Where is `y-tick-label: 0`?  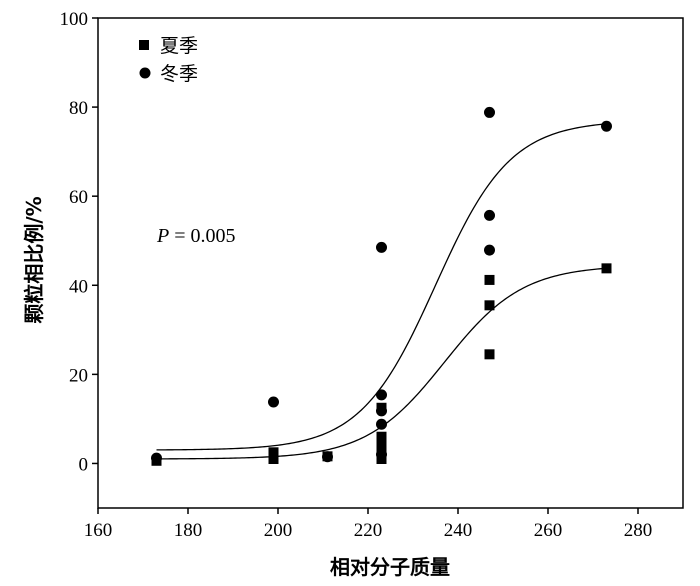 y-tick-label: 0 is located at coordinates (84, 464).